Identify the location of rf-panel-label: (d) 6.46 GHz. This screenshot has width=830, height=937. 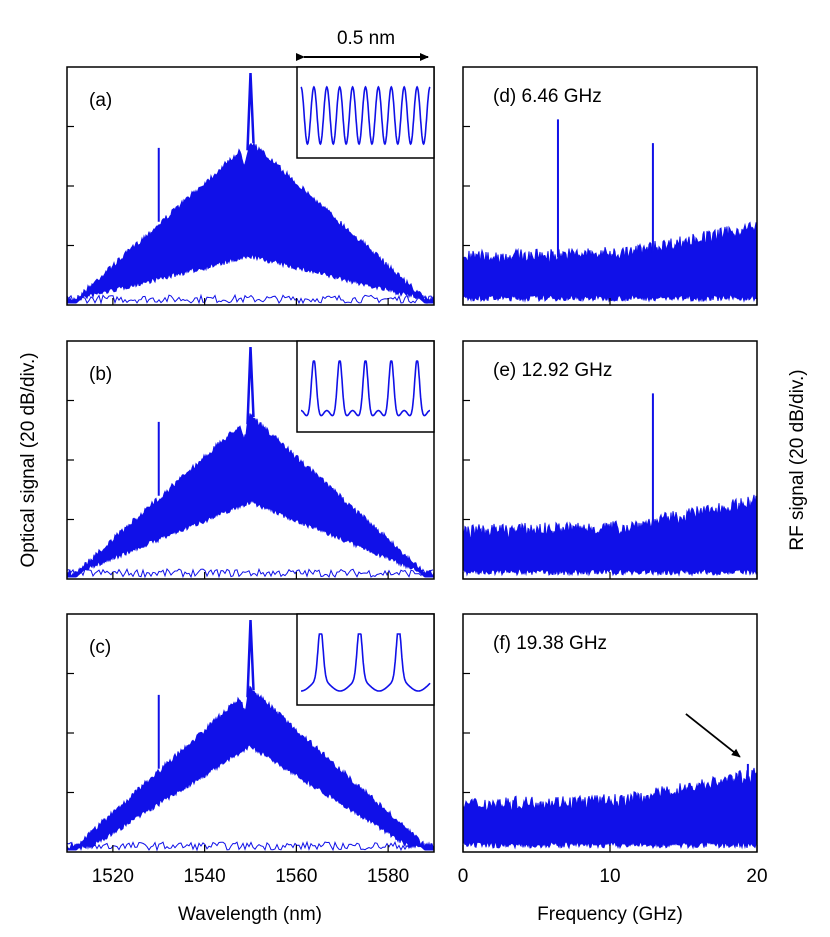
(547, 96).